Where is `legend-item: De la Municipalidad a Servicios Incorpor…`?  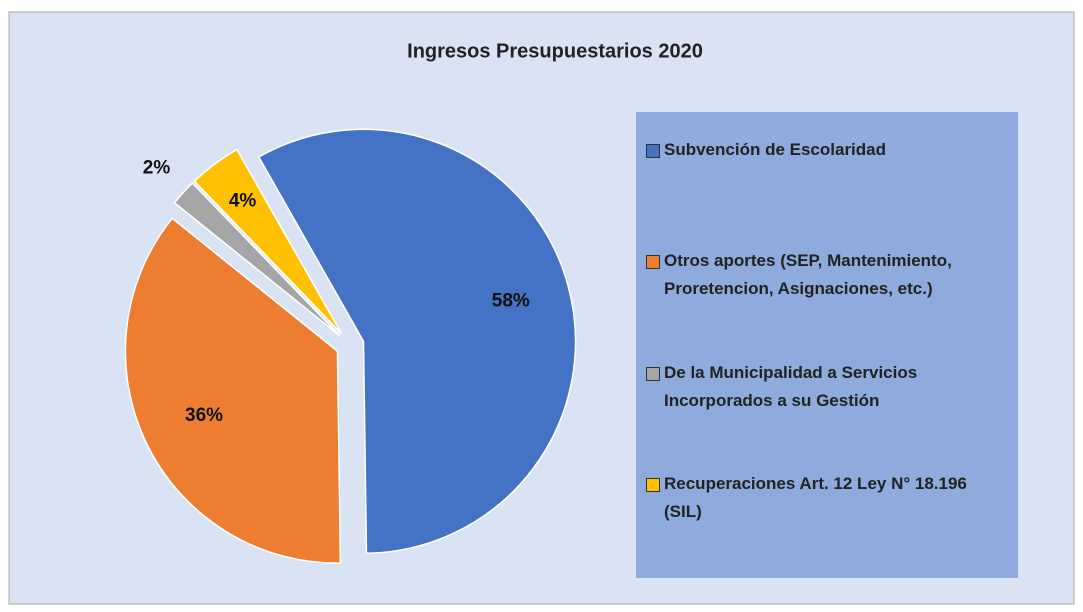 legend-item: De la Municipalidad a Servicios Incorpor… is located at coordinates (827, 401).